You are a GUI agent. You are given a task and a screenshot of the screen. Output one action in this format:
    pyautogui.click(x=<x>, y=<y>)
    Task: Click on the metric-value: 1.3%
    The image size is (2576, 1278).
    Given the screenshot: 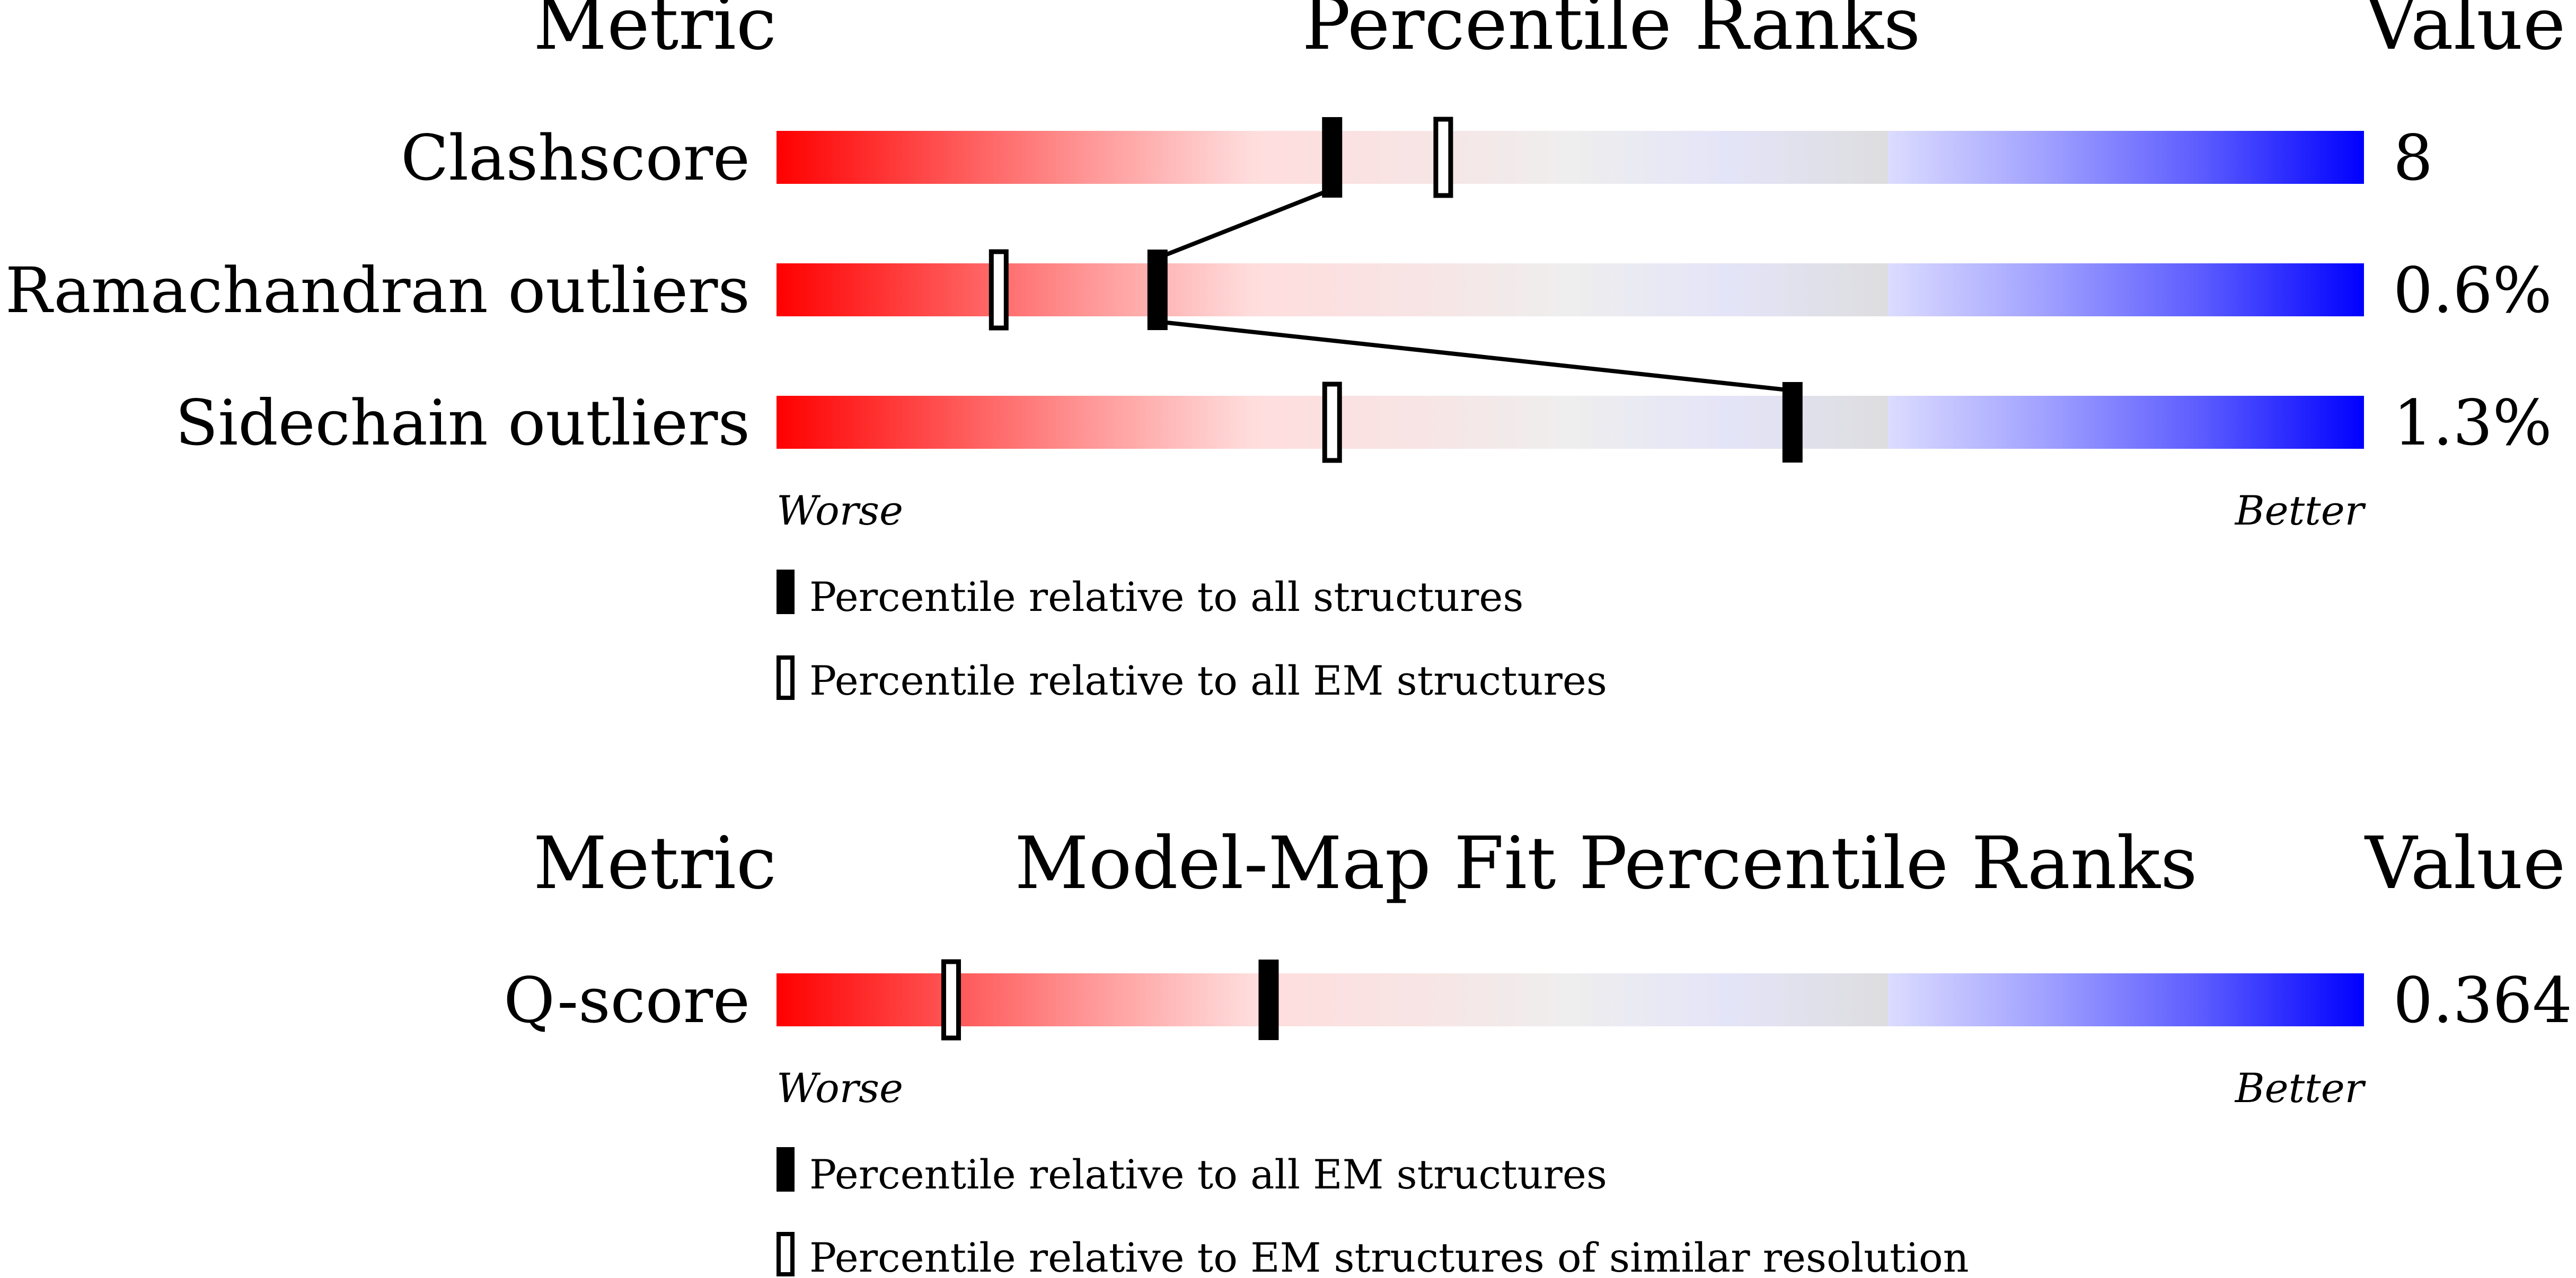 What is the action you would take?
    pyautogui.click(x=2472, y=422)
    